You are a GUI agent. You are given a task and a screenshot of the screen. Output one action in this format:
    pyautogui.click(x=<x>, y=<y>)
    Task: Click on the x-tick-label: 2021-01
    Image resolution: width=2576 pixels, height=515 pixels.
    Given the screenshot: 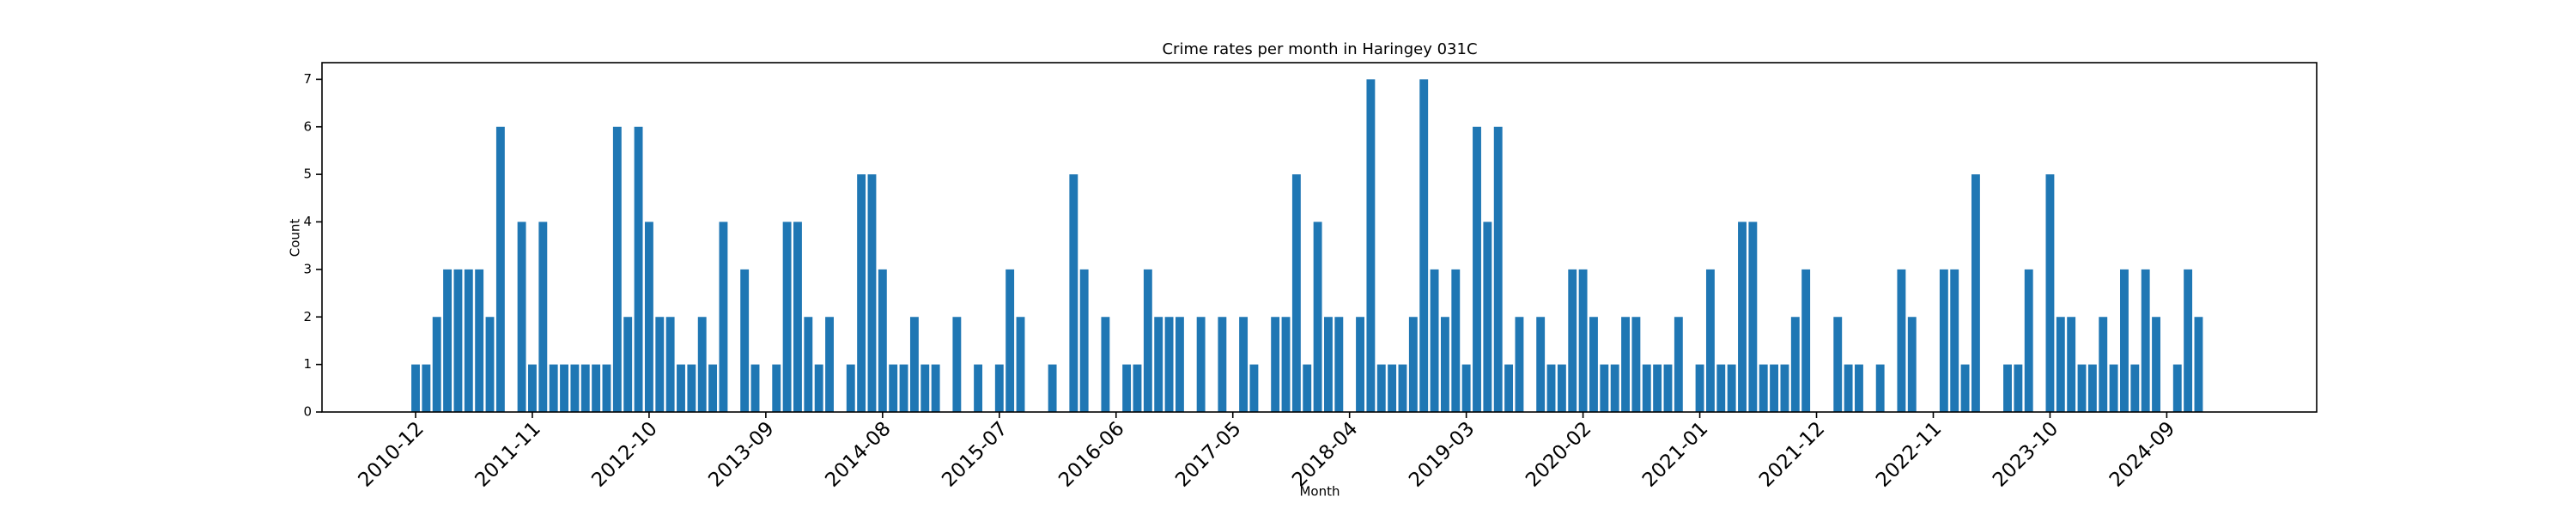 What is the action you would take?
    pyautogui.click(x=1675, y=454)
    